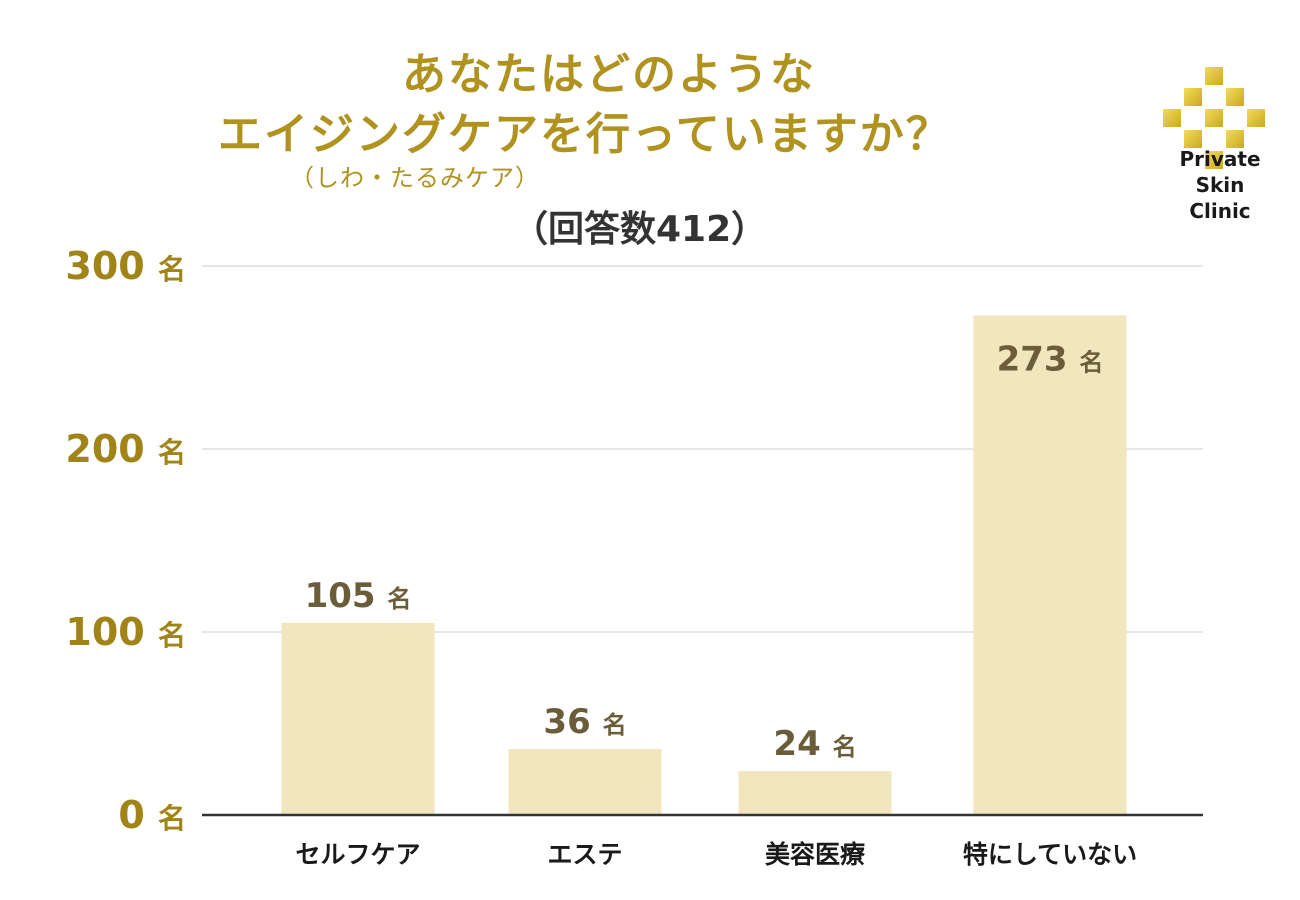 This screenshot has height=900, width=1300. I want to click on data-label: 24 名, so click(814, 744).